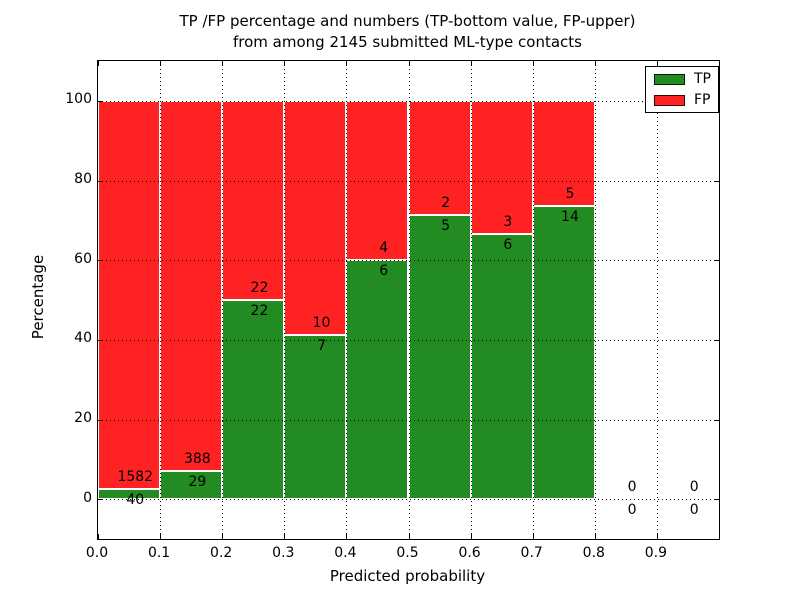 This screenshot has width=800, height=600. I want to click on x-tick-label: 0.9, so click(656, 553).